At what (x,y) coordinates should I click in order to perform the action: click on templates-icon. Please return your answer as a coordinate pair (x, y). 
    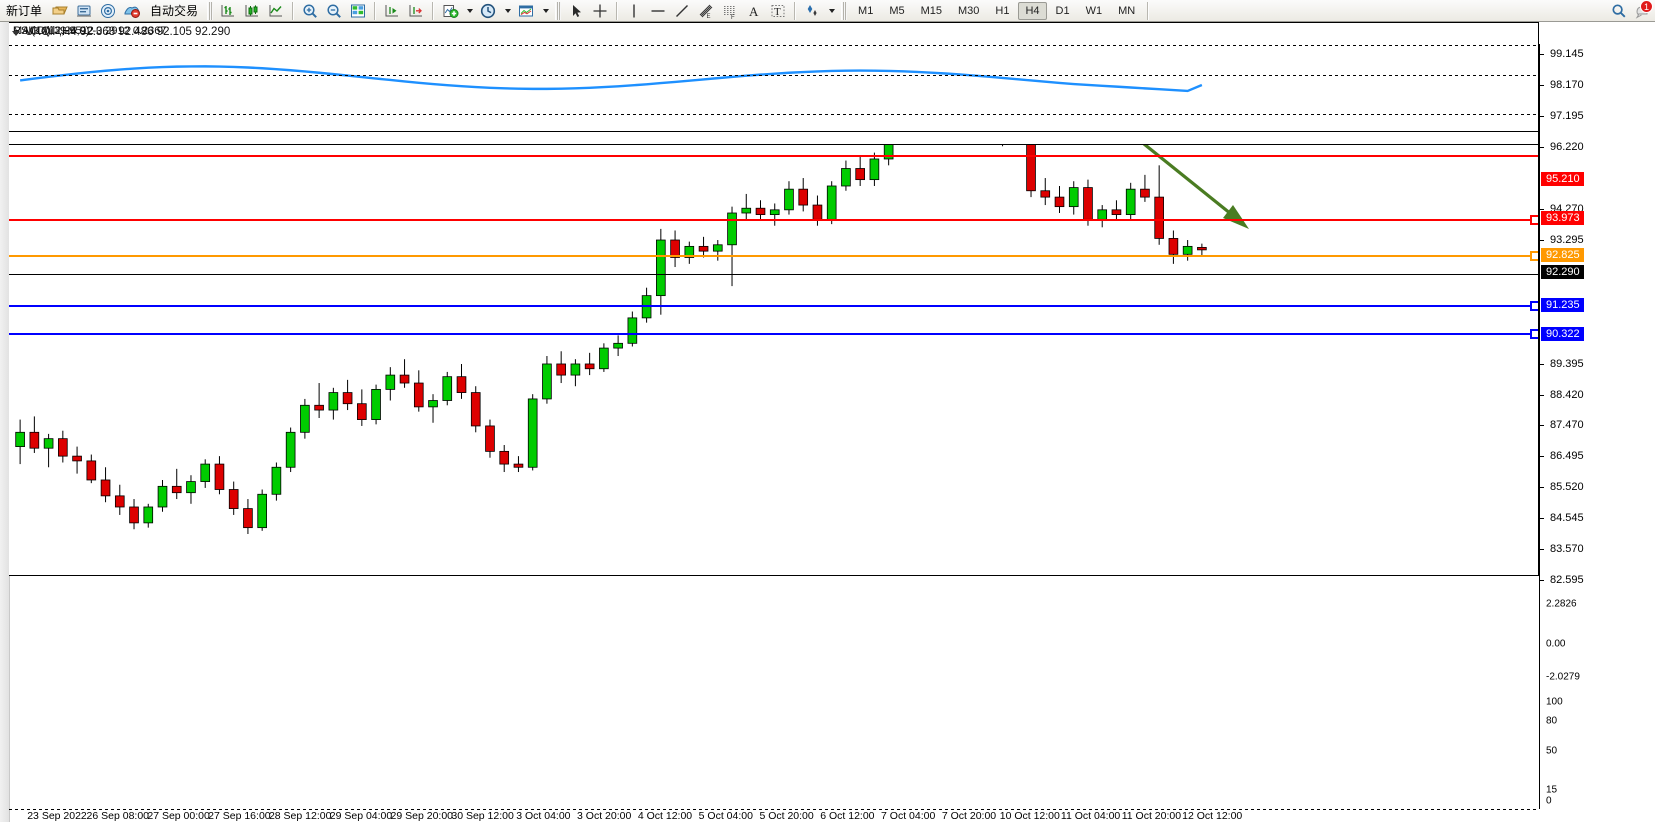
    Looking at the image, I should click on (526, 11).